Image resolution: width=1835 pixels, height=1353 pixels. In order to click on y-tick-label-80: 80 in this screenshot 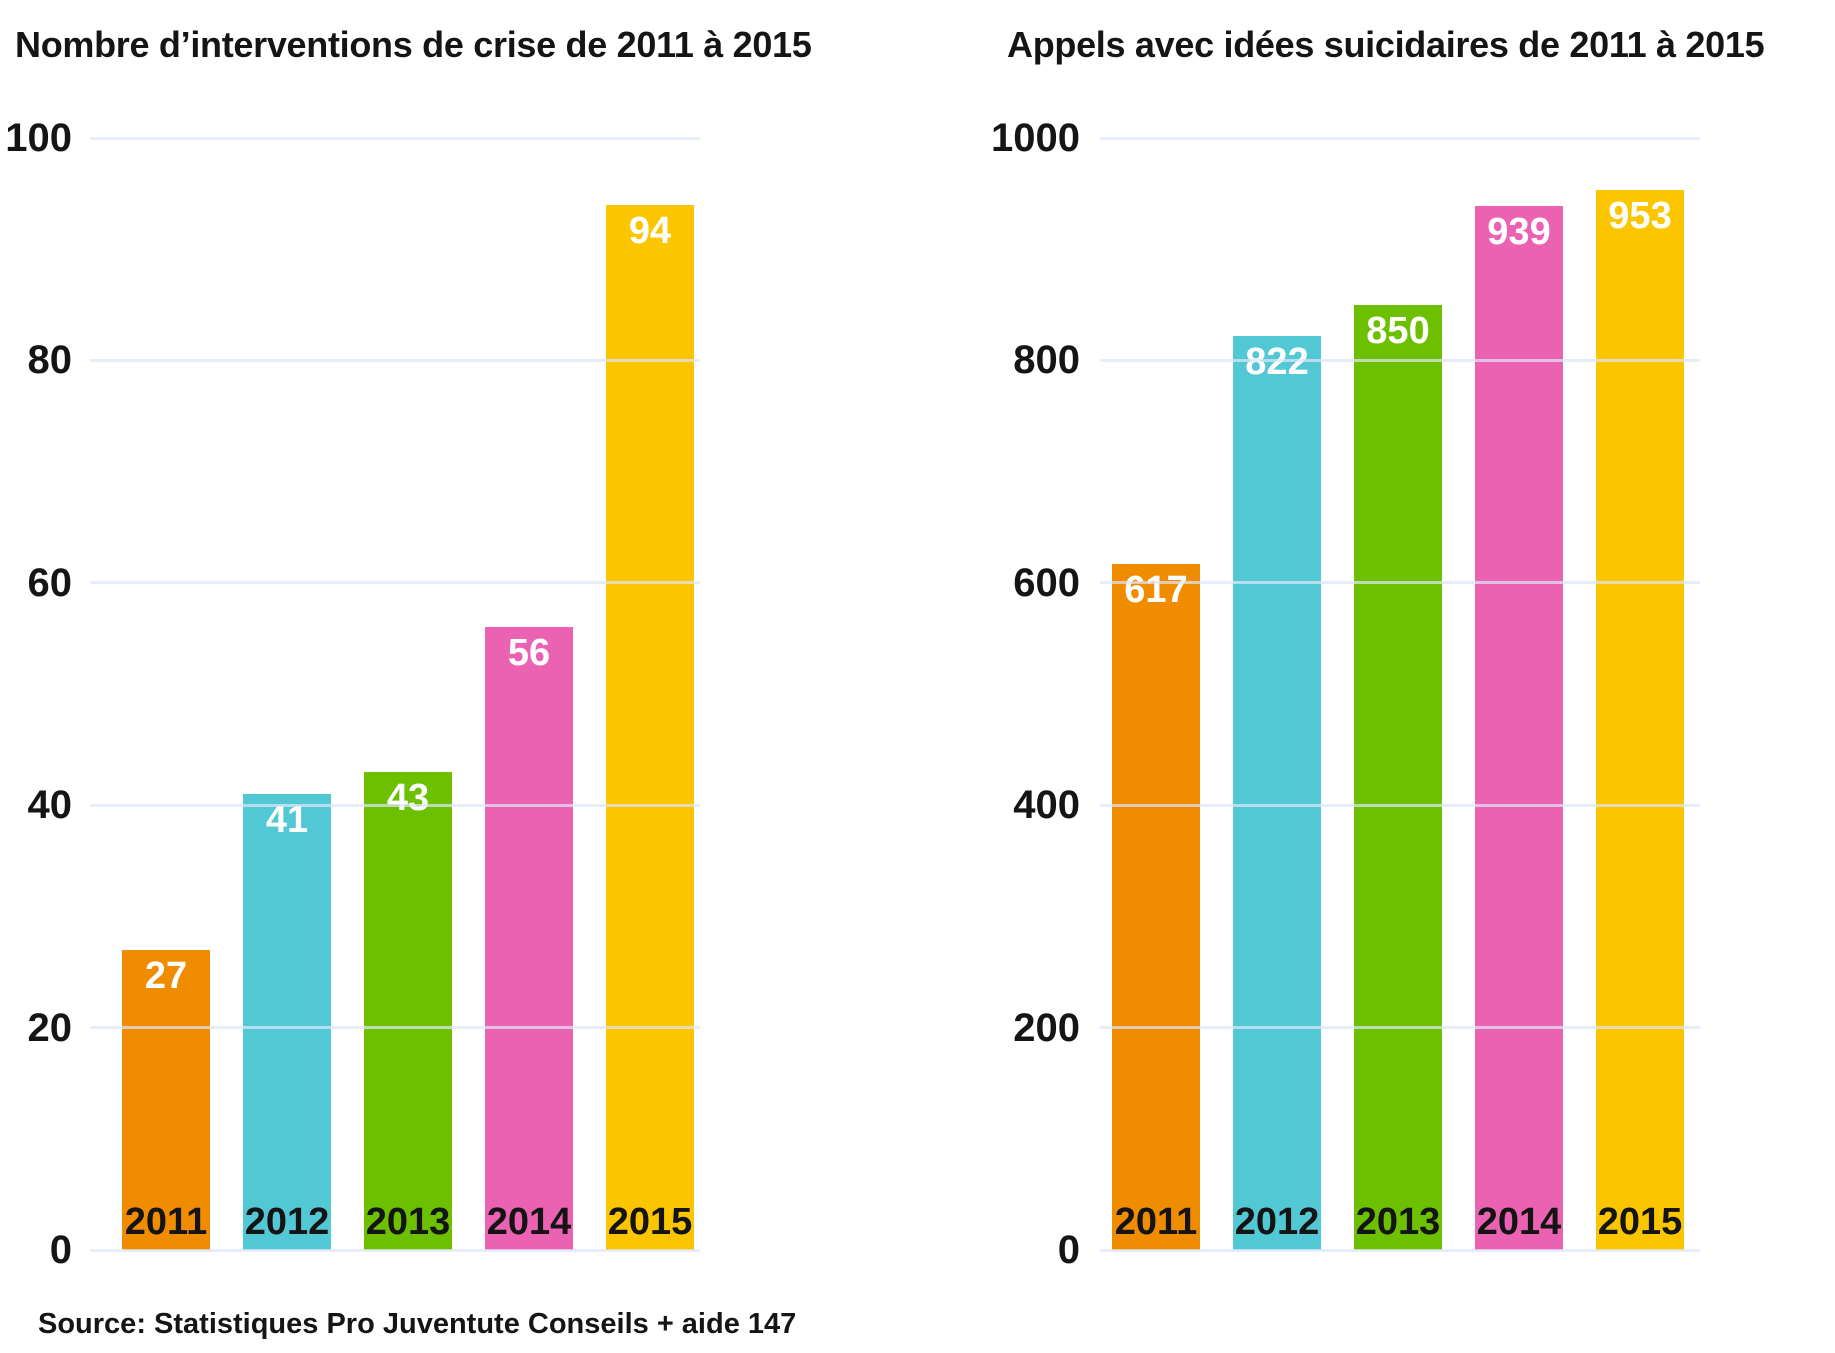, I will do `click(50, 360)`.